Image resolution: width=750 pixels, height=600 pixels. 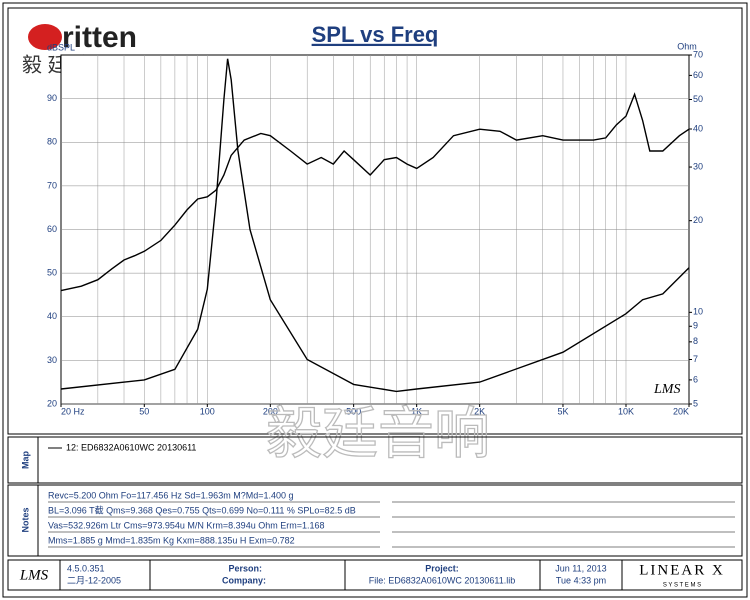 I want to click on plot-badge: LMS, so click(x=666, y=389).